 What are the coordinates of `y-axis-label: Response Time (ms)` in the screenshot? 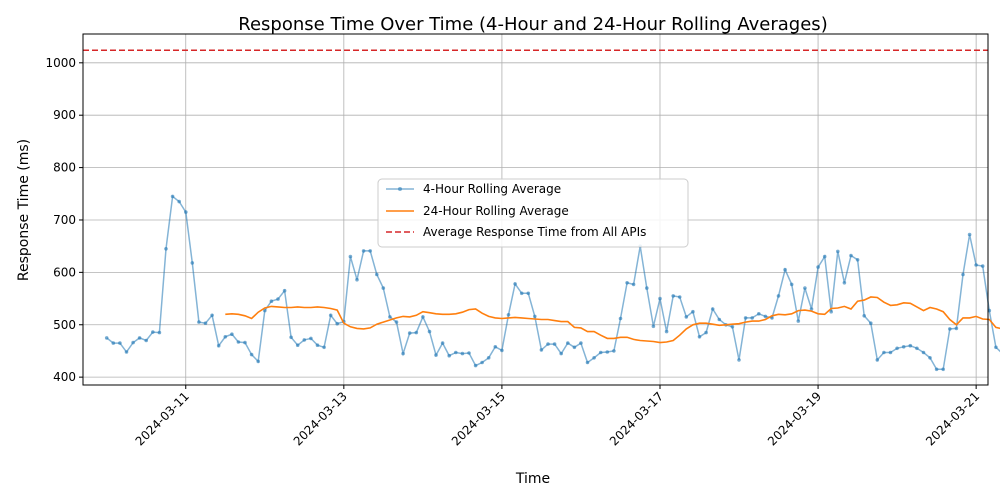 It's located at (24, 210).